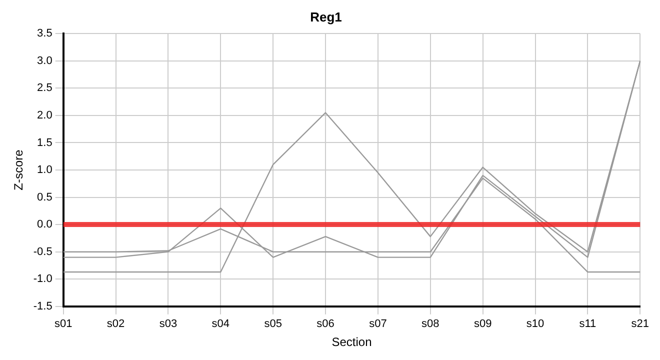  What do you see at coordinates (535, 324) in the screenshot?
I see `x-tick-label: s10` at bounding box center [535, 324].